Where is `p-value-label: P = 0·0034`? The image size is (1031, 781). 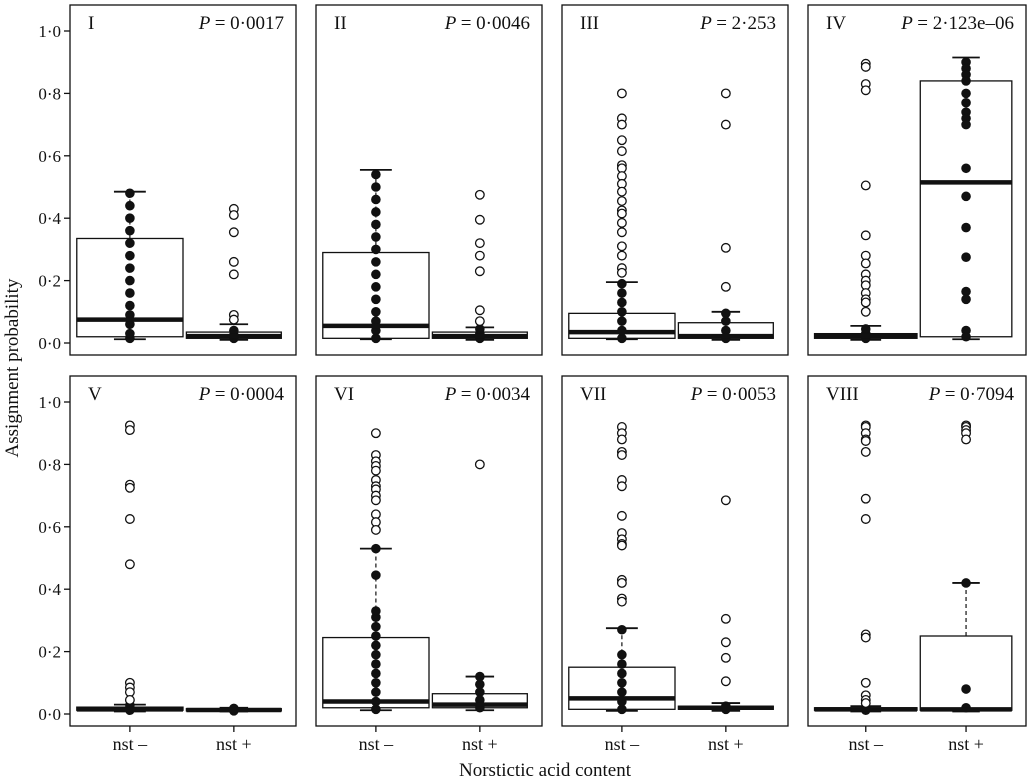
p-value-label: P = 0·0034 is located at coordinates (487, 394).